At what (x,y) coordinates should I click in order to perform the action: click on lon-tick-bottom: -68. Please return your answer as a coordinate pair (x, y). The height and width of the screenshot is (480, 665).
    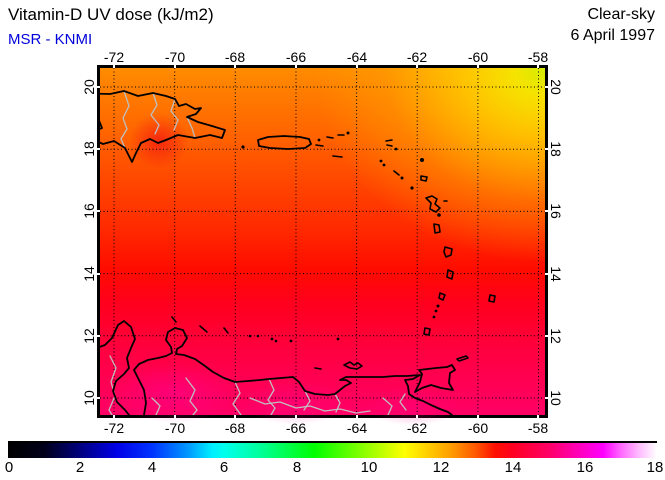
    Looking at the image, I should click on (235, 428).